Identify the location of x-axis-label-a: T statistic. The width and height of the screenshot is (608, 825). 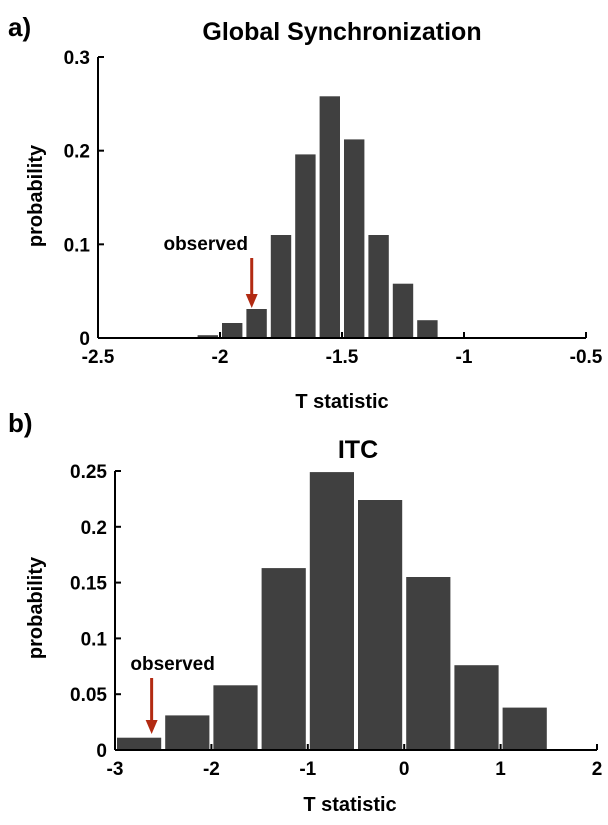
(341, 402).